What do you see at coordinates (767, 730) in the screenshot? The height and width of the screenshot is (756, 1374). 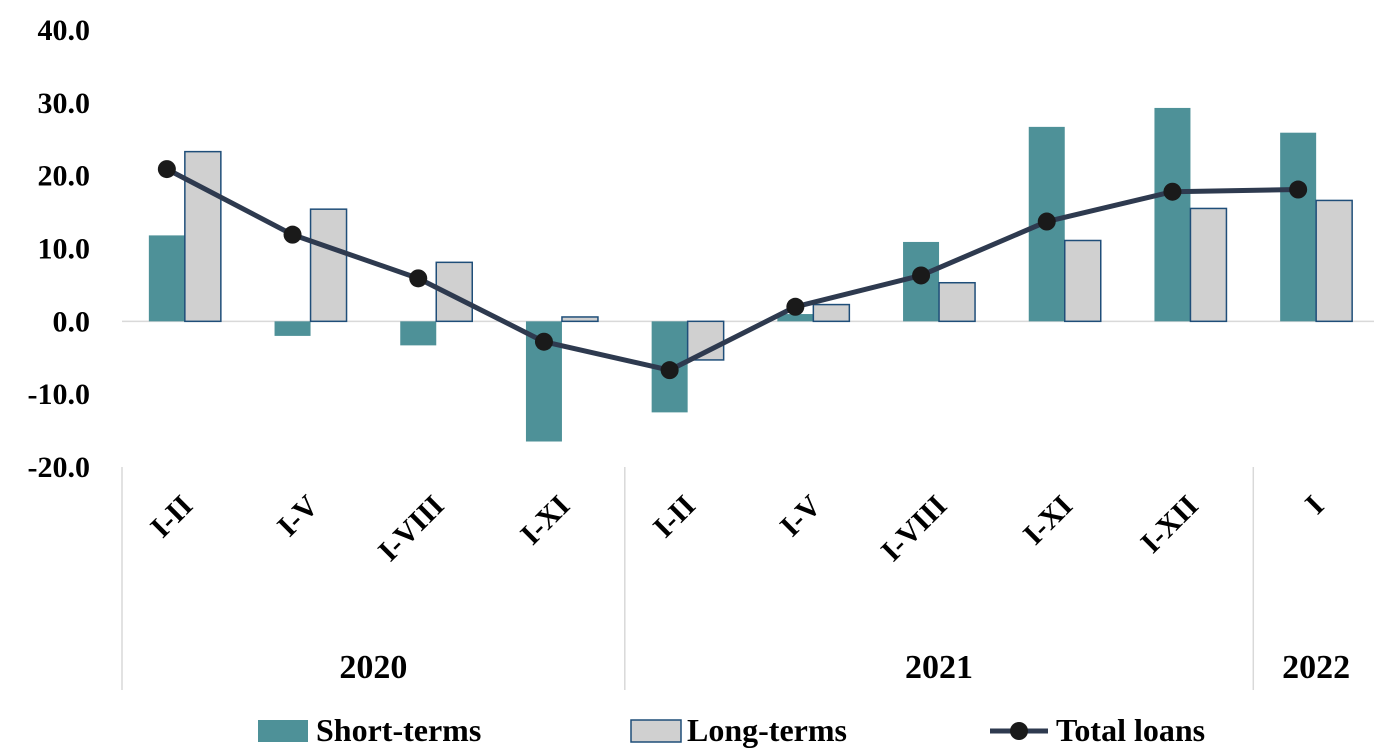 I see `legend-label-long-terms: Long-terms` at bounding box center [767, 730].